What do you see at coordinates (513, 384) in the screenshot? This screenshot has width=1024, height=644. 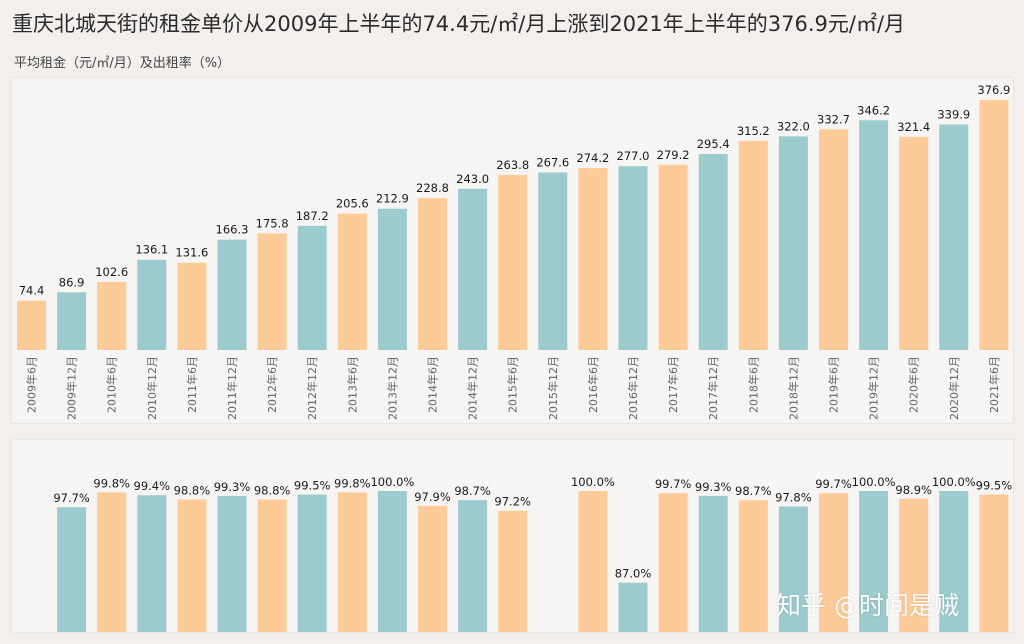 I see `x-tick-label: 2015年6月` at bounding box center [513, 384].